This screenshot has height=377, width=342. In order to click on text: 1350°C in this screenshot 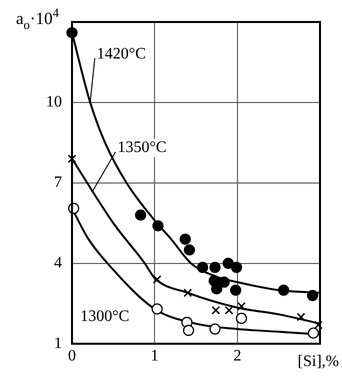, I will do `click(142, 147)`.